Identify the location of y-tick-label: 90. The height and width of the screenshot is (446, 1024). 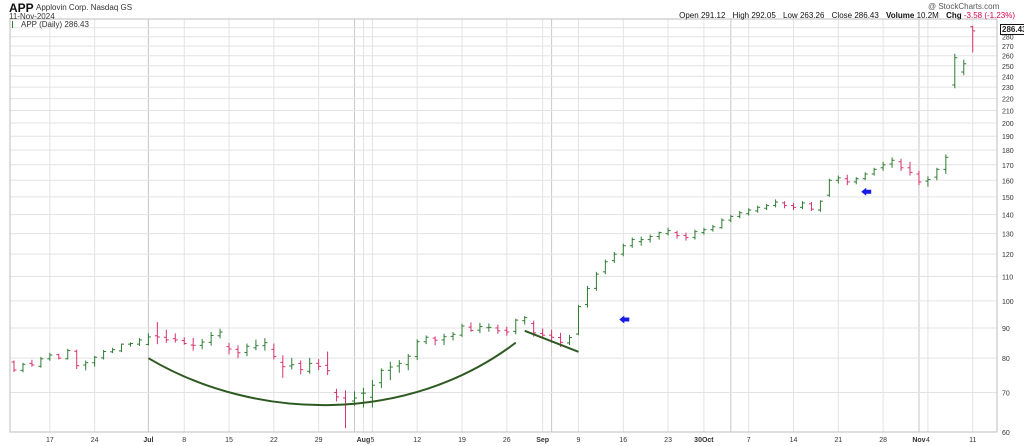
(1006, 329).